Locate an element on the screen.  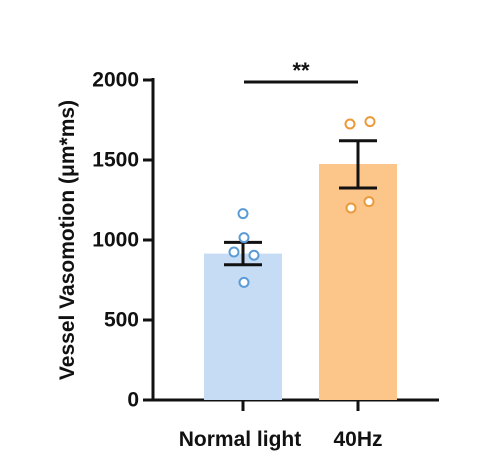
y-tick-label: 1500 is located at coordinates (115, 160).